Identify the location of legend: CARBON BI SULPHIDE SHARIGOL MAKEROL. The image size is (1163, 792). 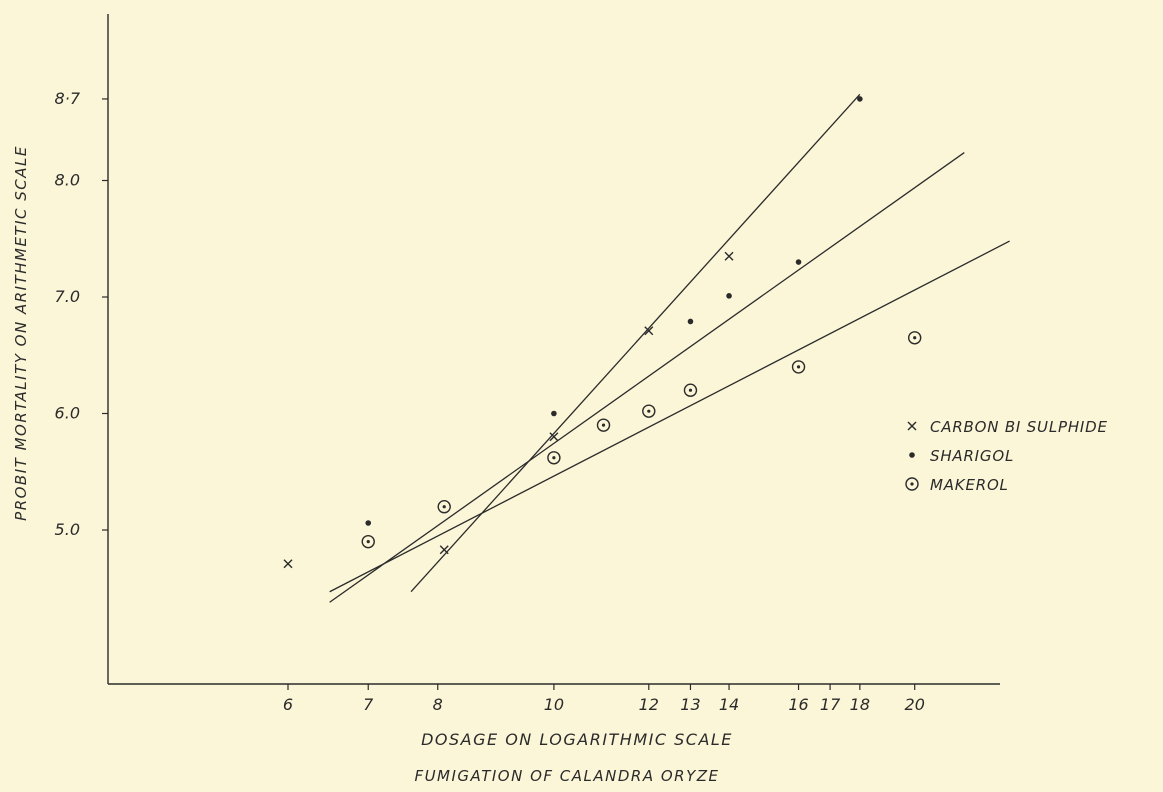
(1006, 456).